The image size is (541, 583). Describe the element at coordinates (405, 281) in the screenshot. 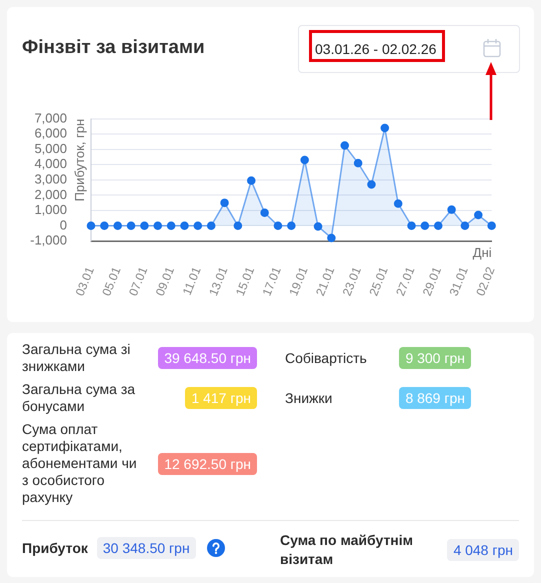

I see `x-tick-label: 27.01` at that location.